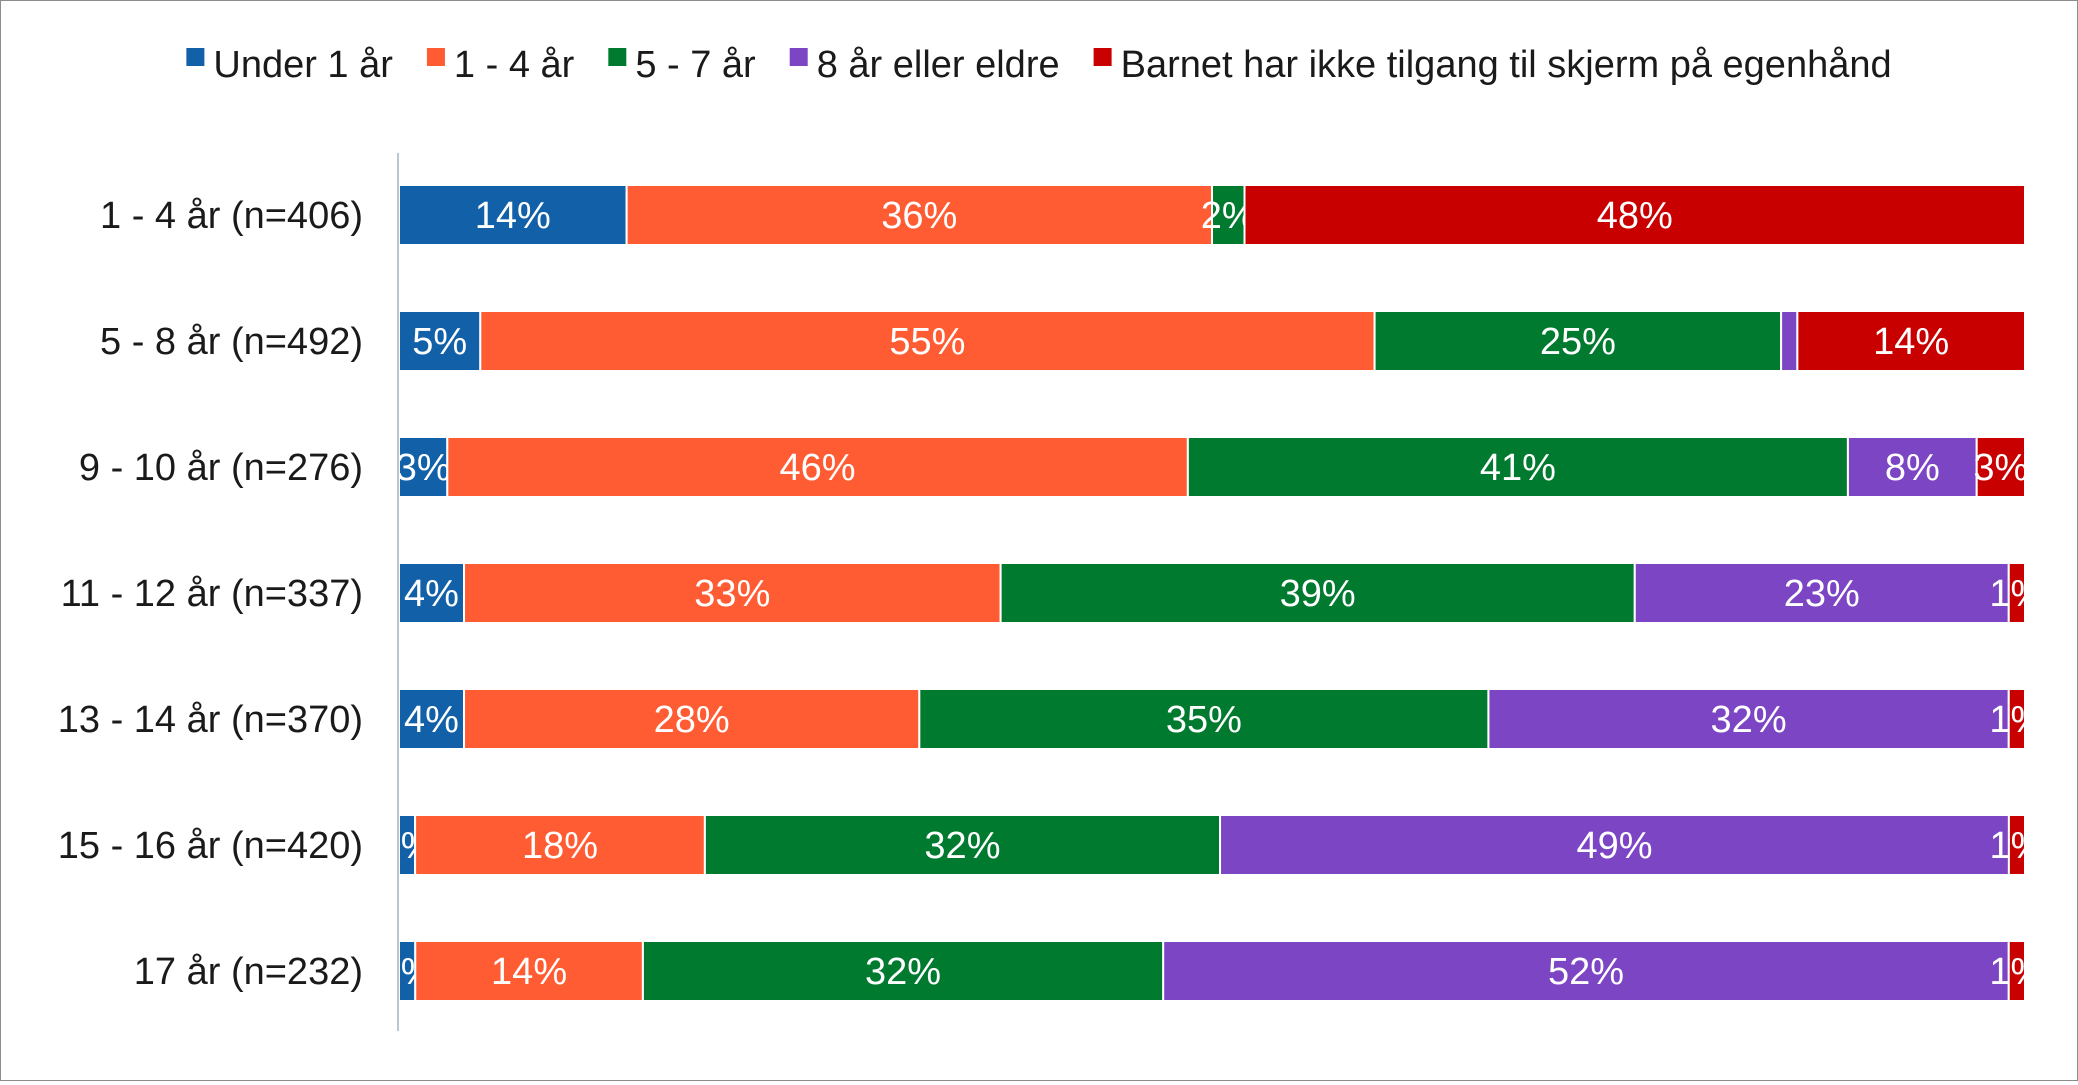 Image resolution: width=2078 pixels, height=1085 pixels. Describe the element at coordinates (1518, 468) in the screenshot. I see `data-label: 41%` at that location.